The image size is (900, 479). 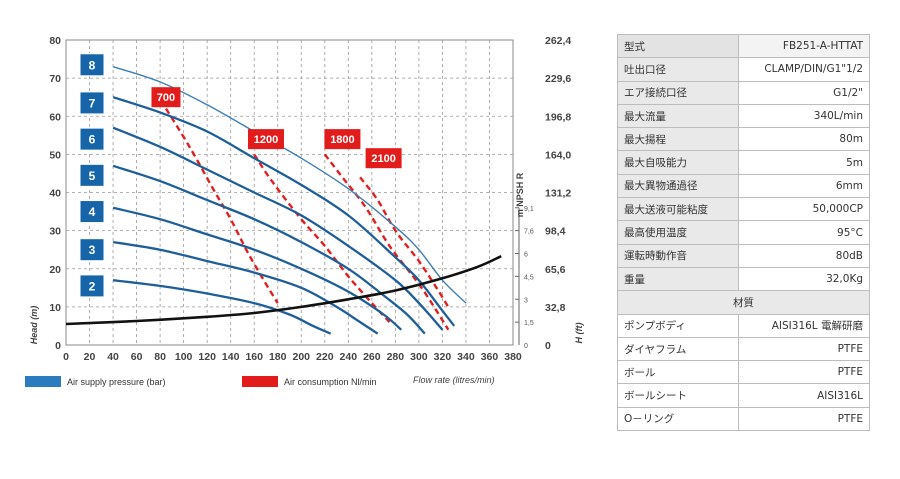 I want to click on x-axis-title: Flow rate (litres/min), so click(x=454, y=380).